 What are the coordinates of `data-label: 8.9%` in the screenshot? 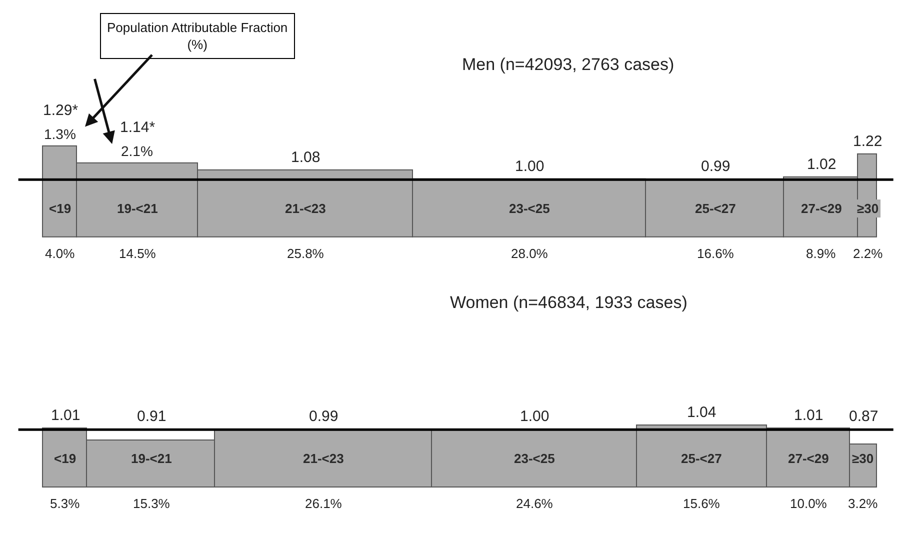 It's located at (821, 253).